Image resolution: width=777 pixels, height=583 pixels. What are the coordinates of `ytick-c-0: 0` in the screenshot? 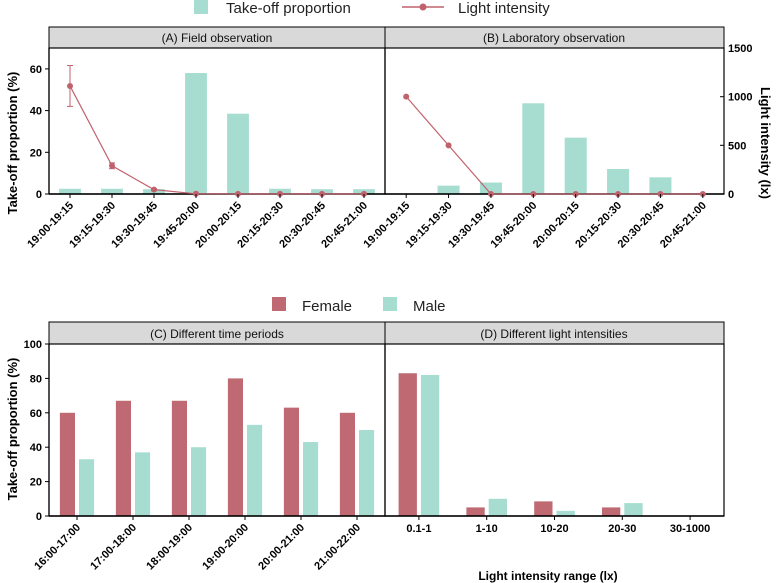 It's located at (39, 517).